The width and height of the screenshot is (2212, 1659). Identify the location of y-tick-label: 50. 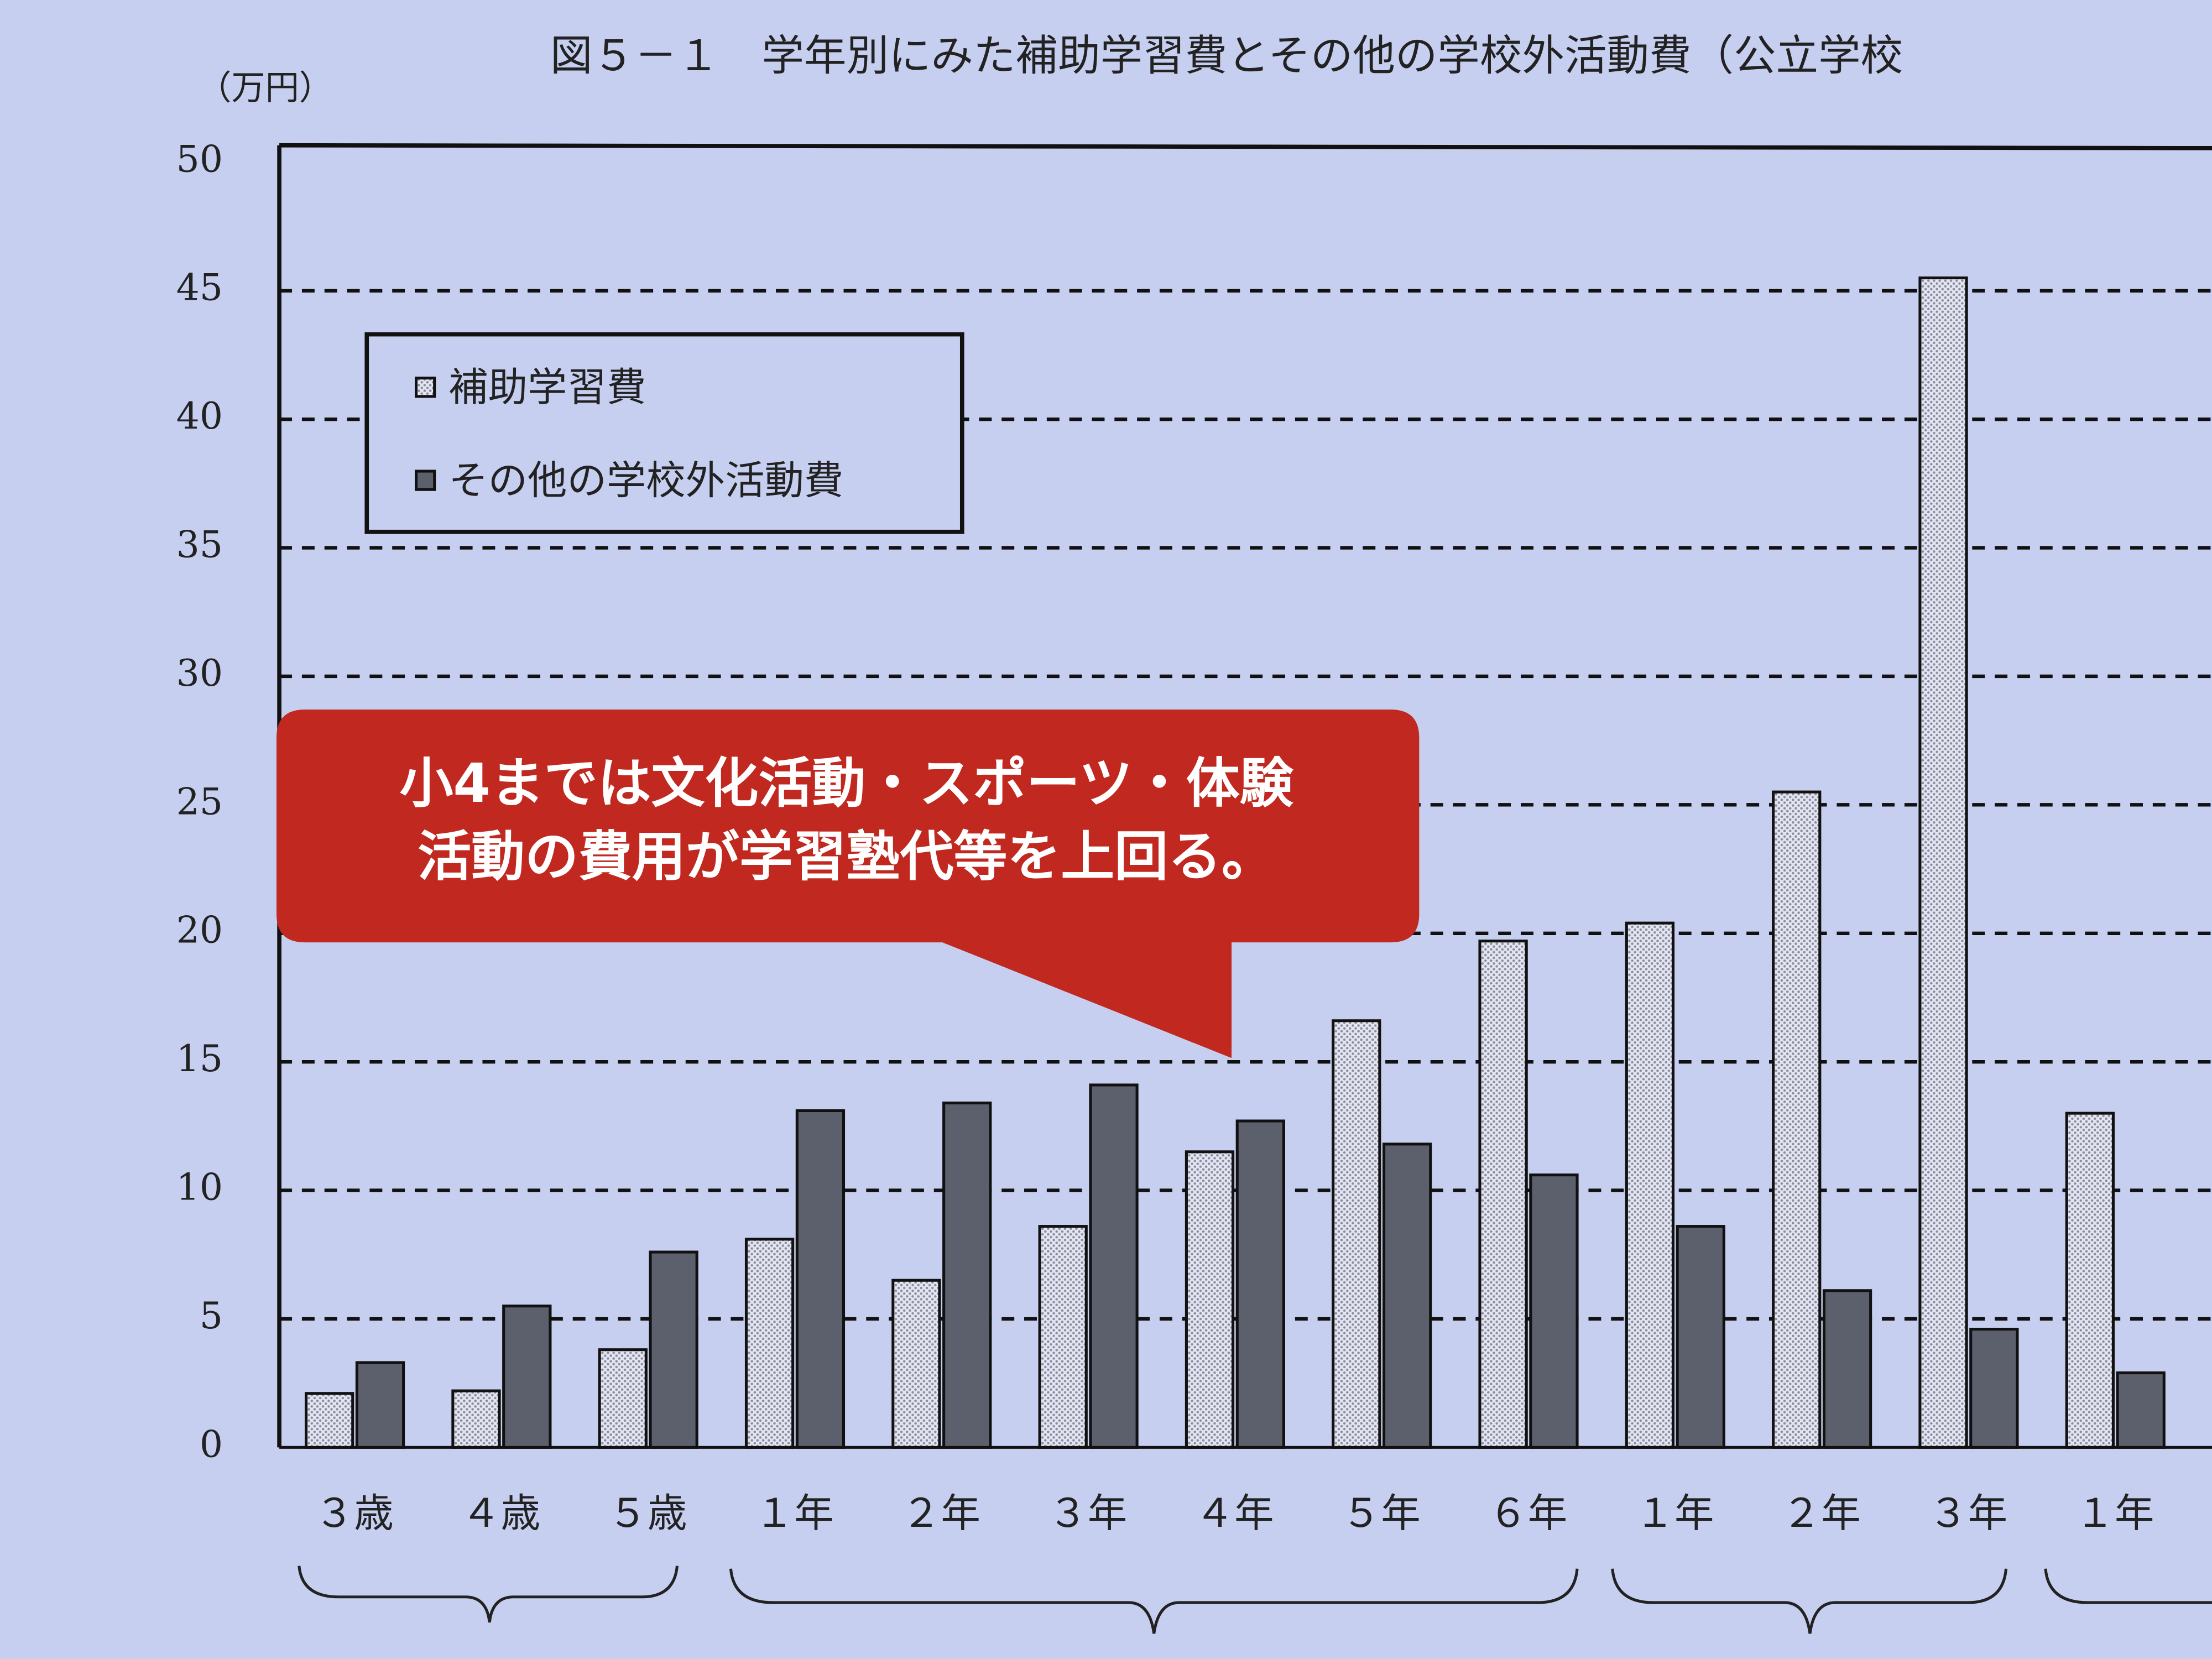
(200, 159).